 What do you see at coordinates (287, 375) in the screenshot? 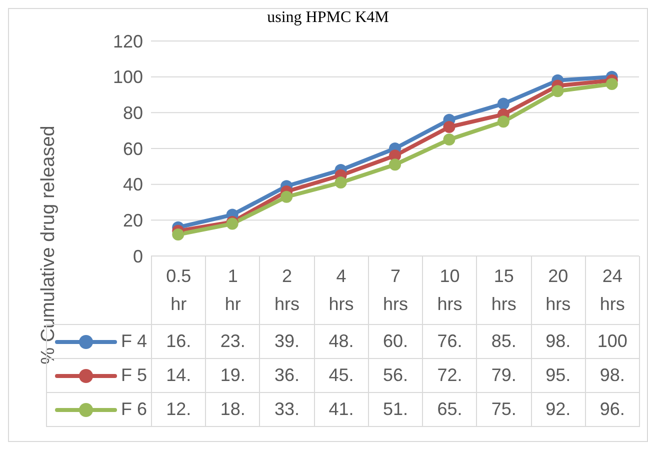
I see `data-label: 36.` at bounding box center [287, 375].